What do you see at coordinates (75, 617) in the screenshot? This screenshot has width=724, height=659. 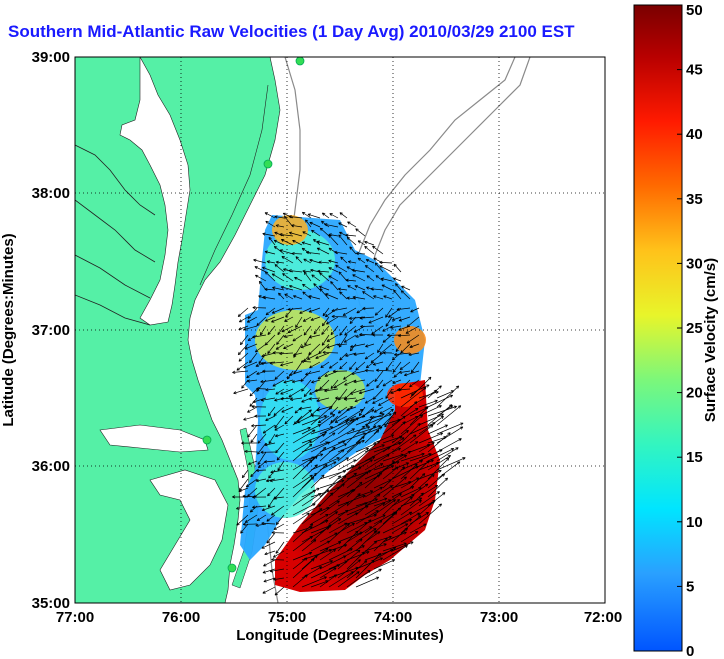 I see `x-tick-label: 77:00` at bounding box center [75, 617].